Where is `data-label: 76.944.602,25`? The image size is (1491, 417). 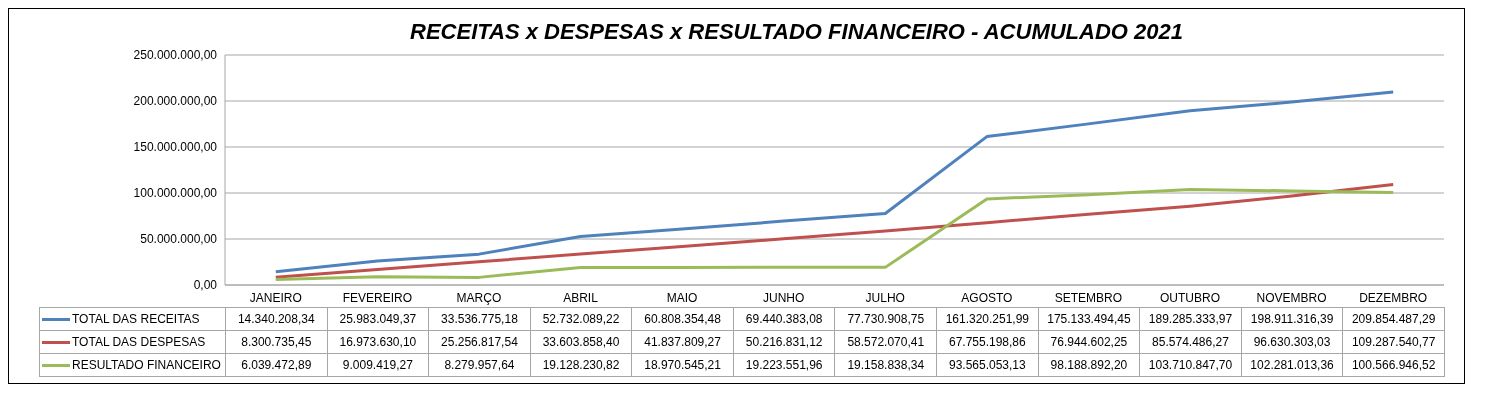 data-label: 76.944.602,25 is located at coordinates (1089, 342).